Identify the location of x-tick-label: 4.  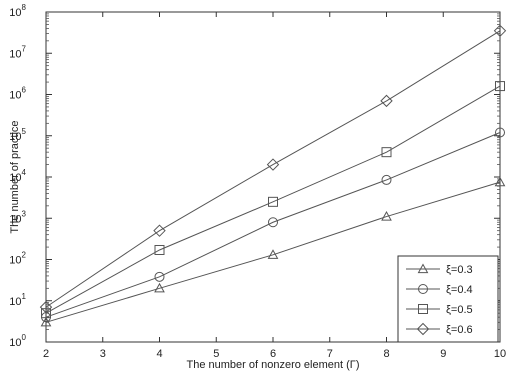
(159, 354).